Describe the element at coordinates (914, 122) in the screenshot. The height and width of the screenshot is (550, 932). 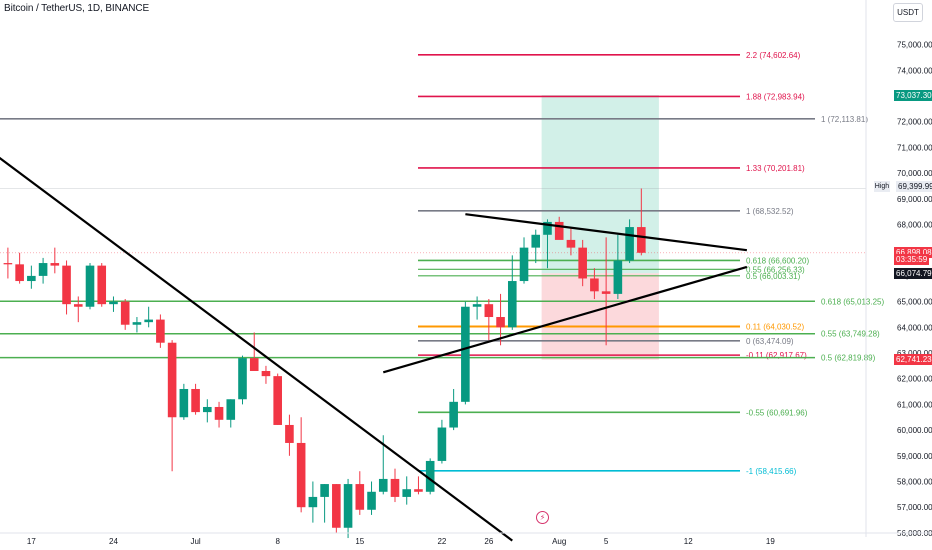
I see `price-axis-tick: 72,000.00` at that location.